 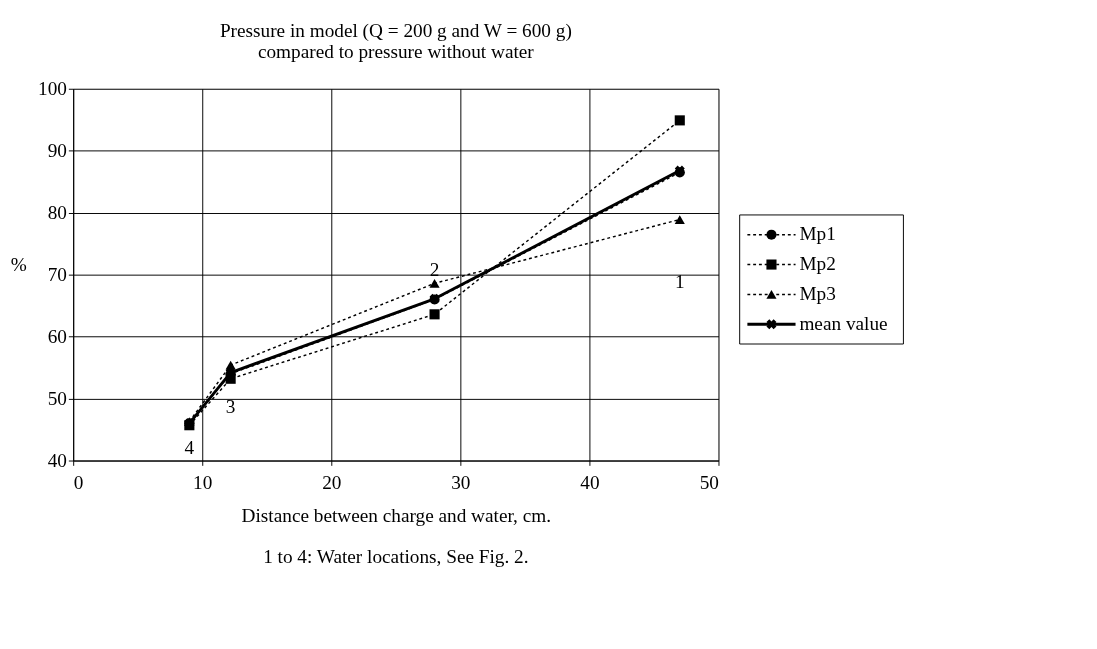 What do you see at coordinates (203, 482) in the screenshot?
I see `x-tick-label: 10` at bounding box center [203, 482].